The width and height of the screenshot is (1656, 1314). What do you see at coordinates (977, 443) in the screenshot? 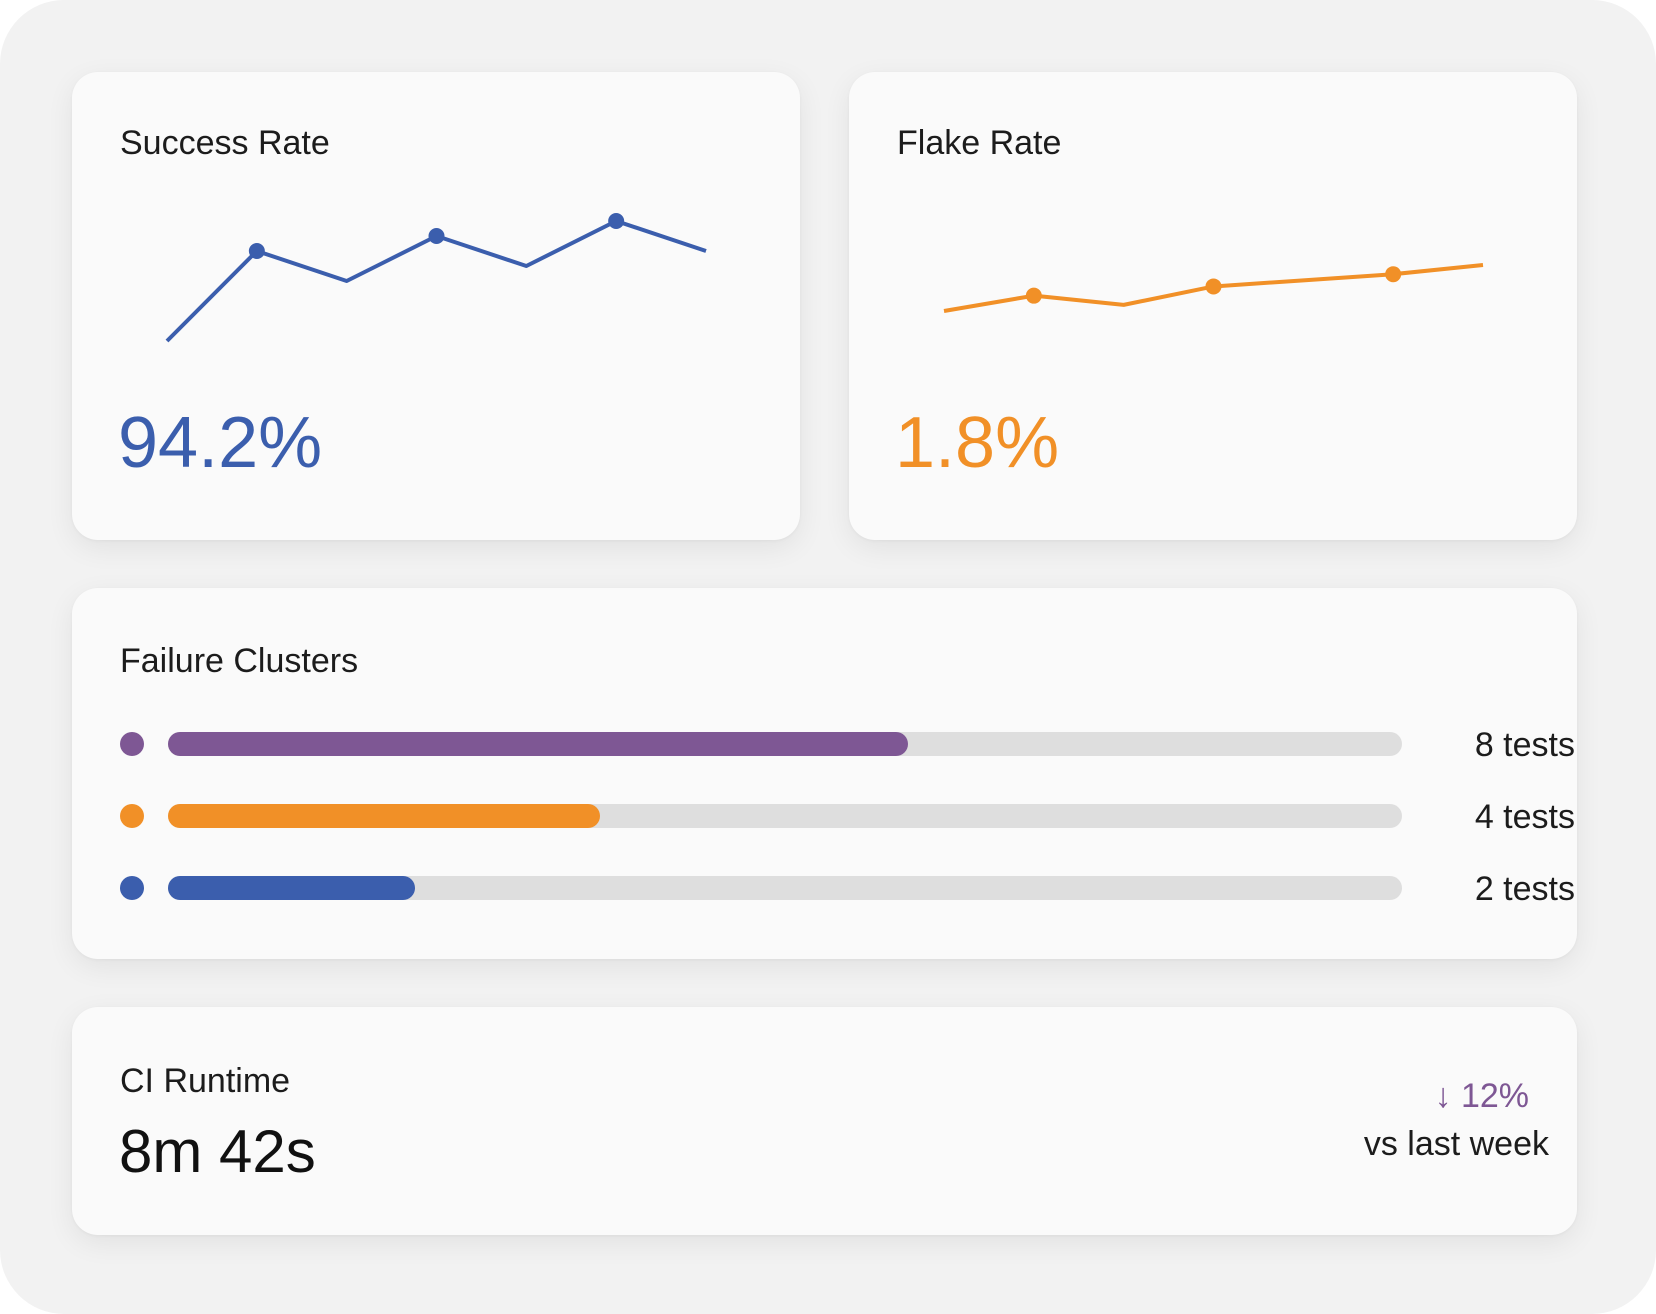
I see `flake-rate-value: 1.8%` at bounding box center [977, 443].